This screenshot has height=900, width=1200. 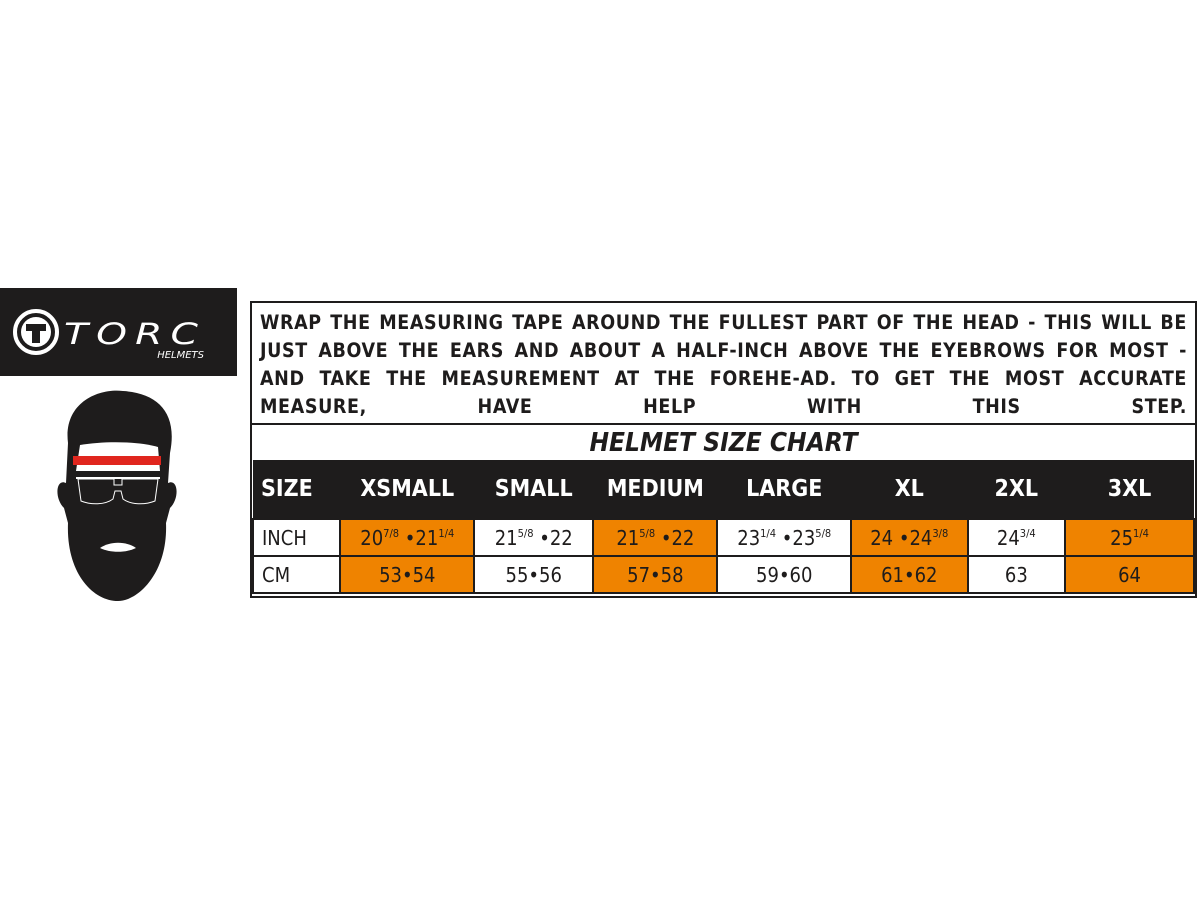 What do you see at coordinates (909, 537) in the screenshot?
I see `size-cell-xl: 24 •243/8` at bounding box center [909, 537].